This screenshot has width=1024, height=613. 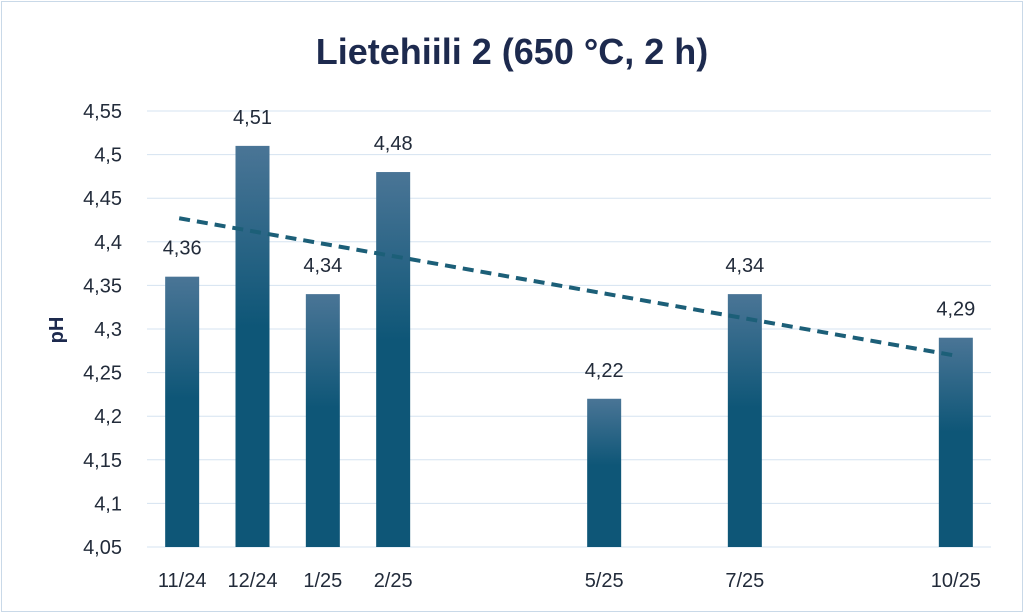 I want to click on x-tick-label: 2/25, so click(x=393, y=581).